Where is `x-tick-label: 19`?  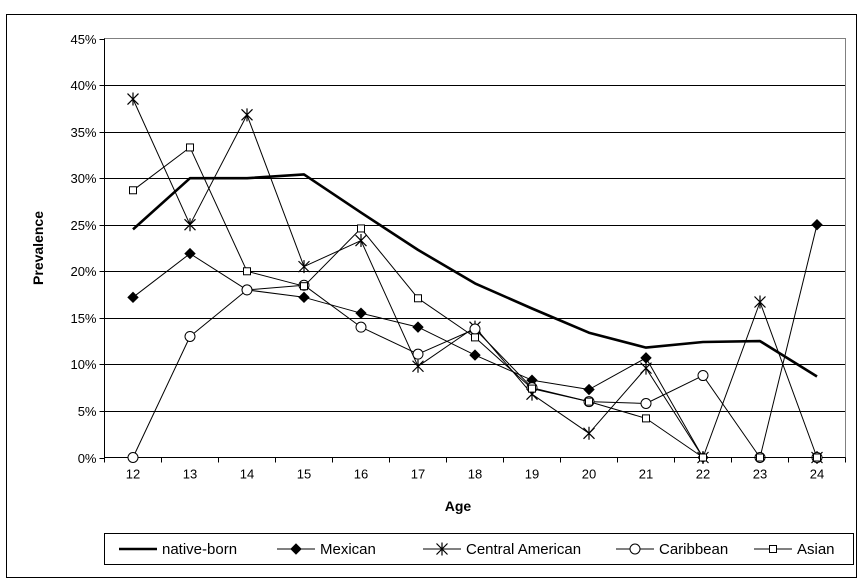 x-tick-label: 19 is located at coordinates (532, 474).